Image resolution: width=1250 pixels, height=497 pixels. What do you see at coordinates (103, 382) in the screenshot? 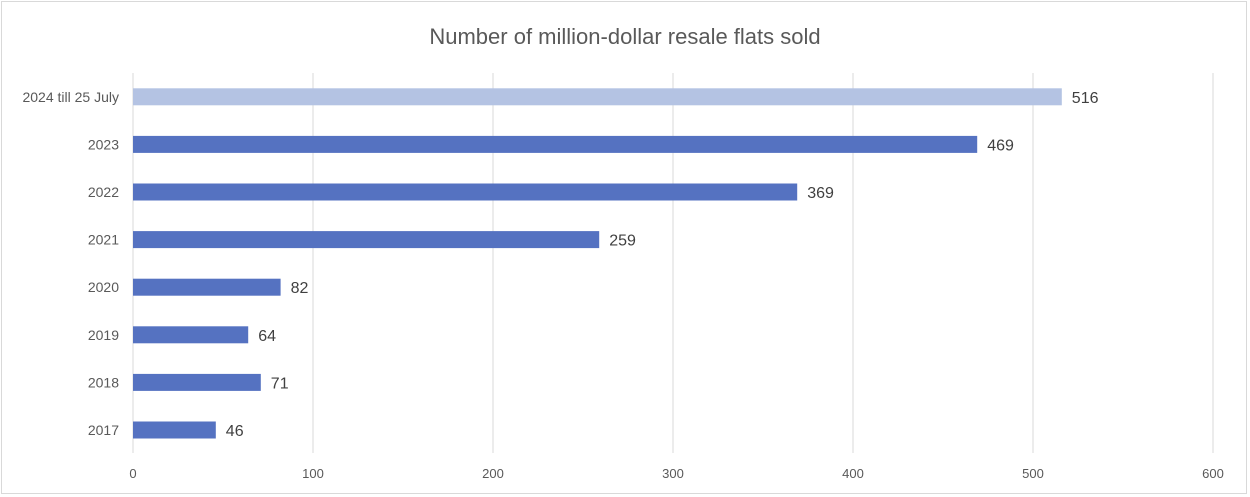
I see `category-label: 2018` at bounding box center [103, 382].